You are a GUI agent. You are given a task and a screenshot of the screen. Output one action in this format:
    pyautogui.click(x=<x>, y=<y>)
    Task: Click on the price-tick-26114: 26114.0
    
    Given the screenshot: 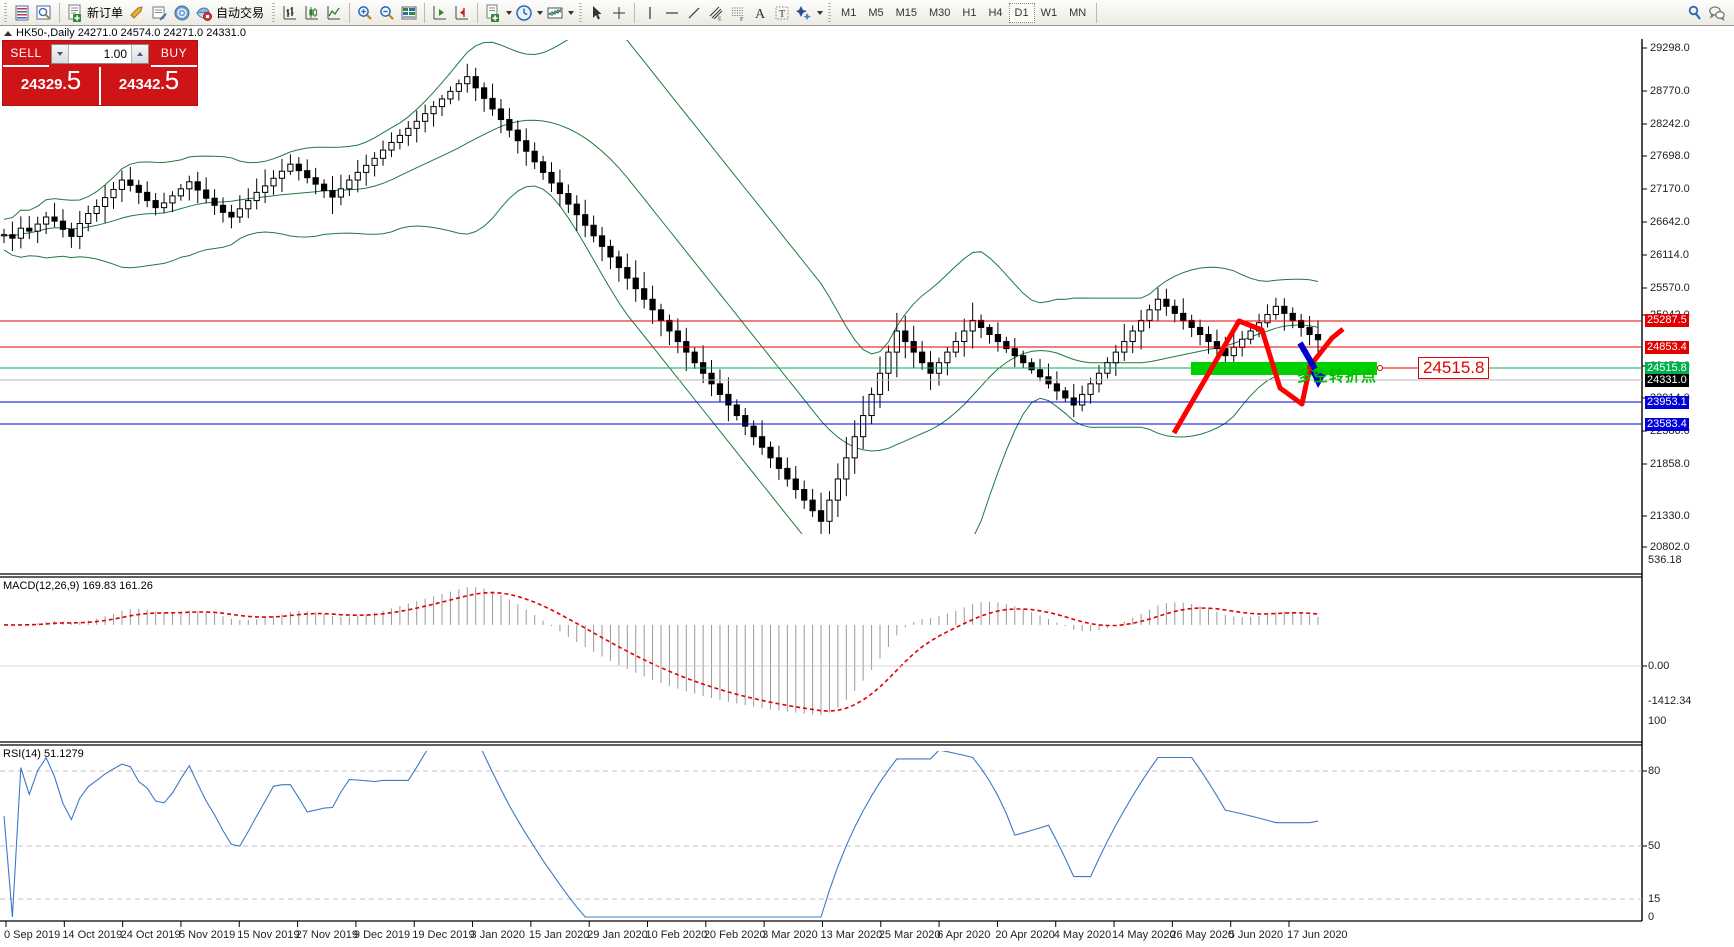 What is the action you would take?
    pyautogui.click(x=1669, y=255)
    